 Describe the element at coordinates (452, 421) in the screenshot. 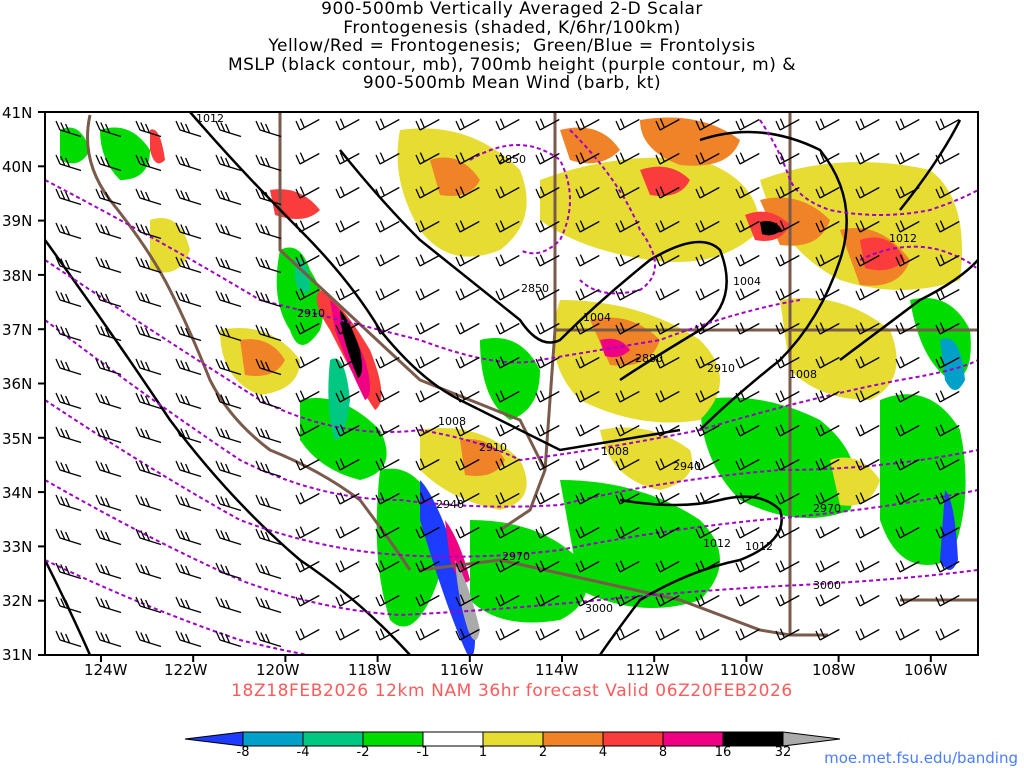

I see `mslp-label: 1008` at that location.